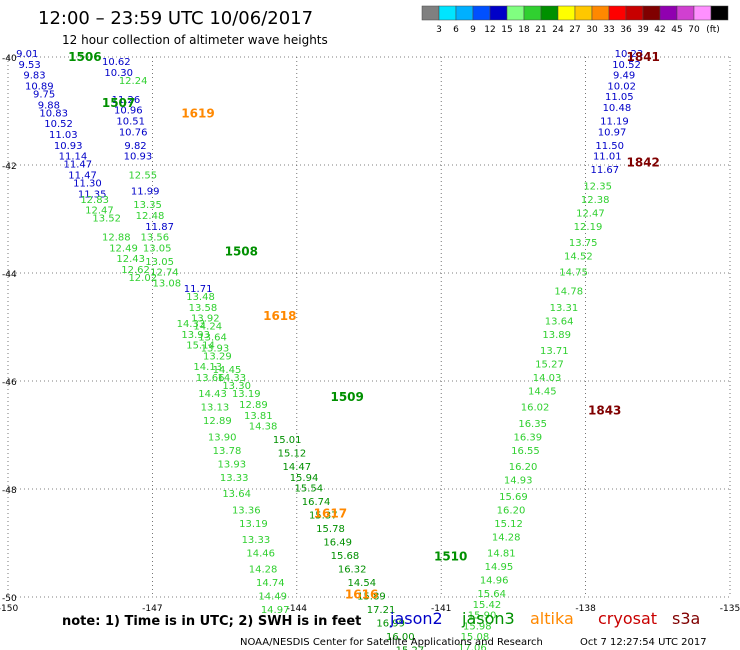  What do you see at coordinates (9, 599) in the screenshot?
I see `y-tick-label: -50` at bounding box center [9, 599].